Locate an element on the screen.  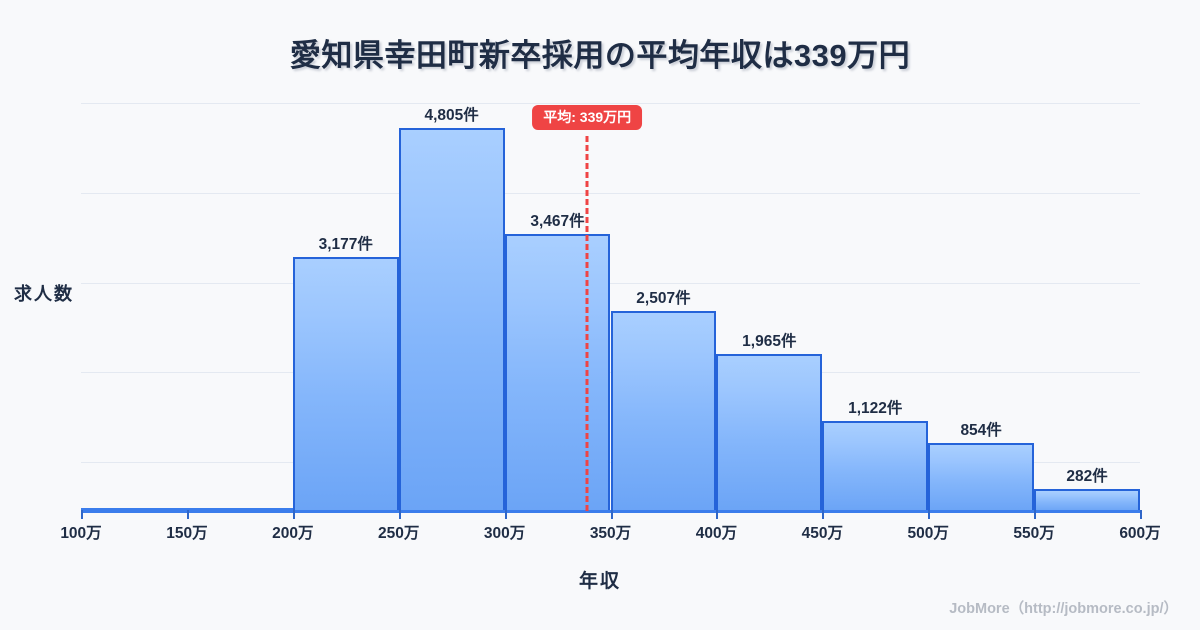
footer-credit: JobMore（http://jobmore.co.jp/） is located at coordinates (1063, 609).